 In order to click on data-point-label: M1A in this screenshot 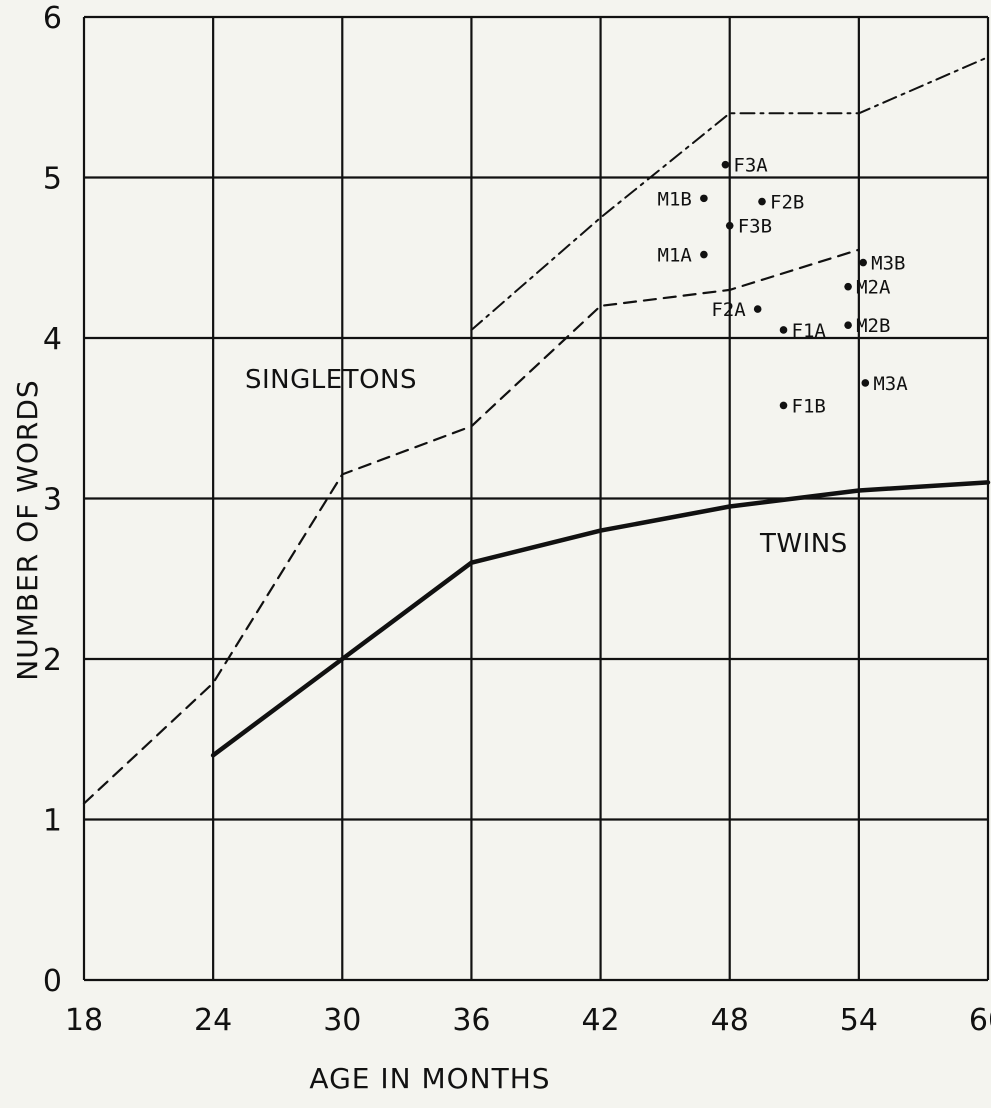, I will do `click(675, 256)`.